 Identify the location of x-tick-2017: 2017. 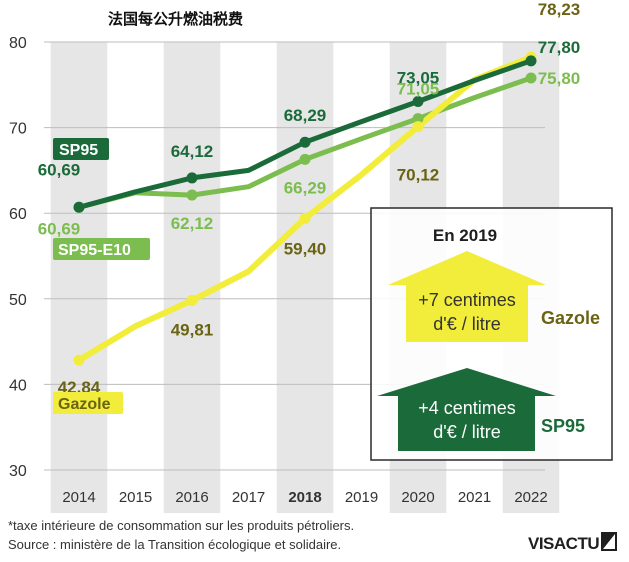
(248, 497).